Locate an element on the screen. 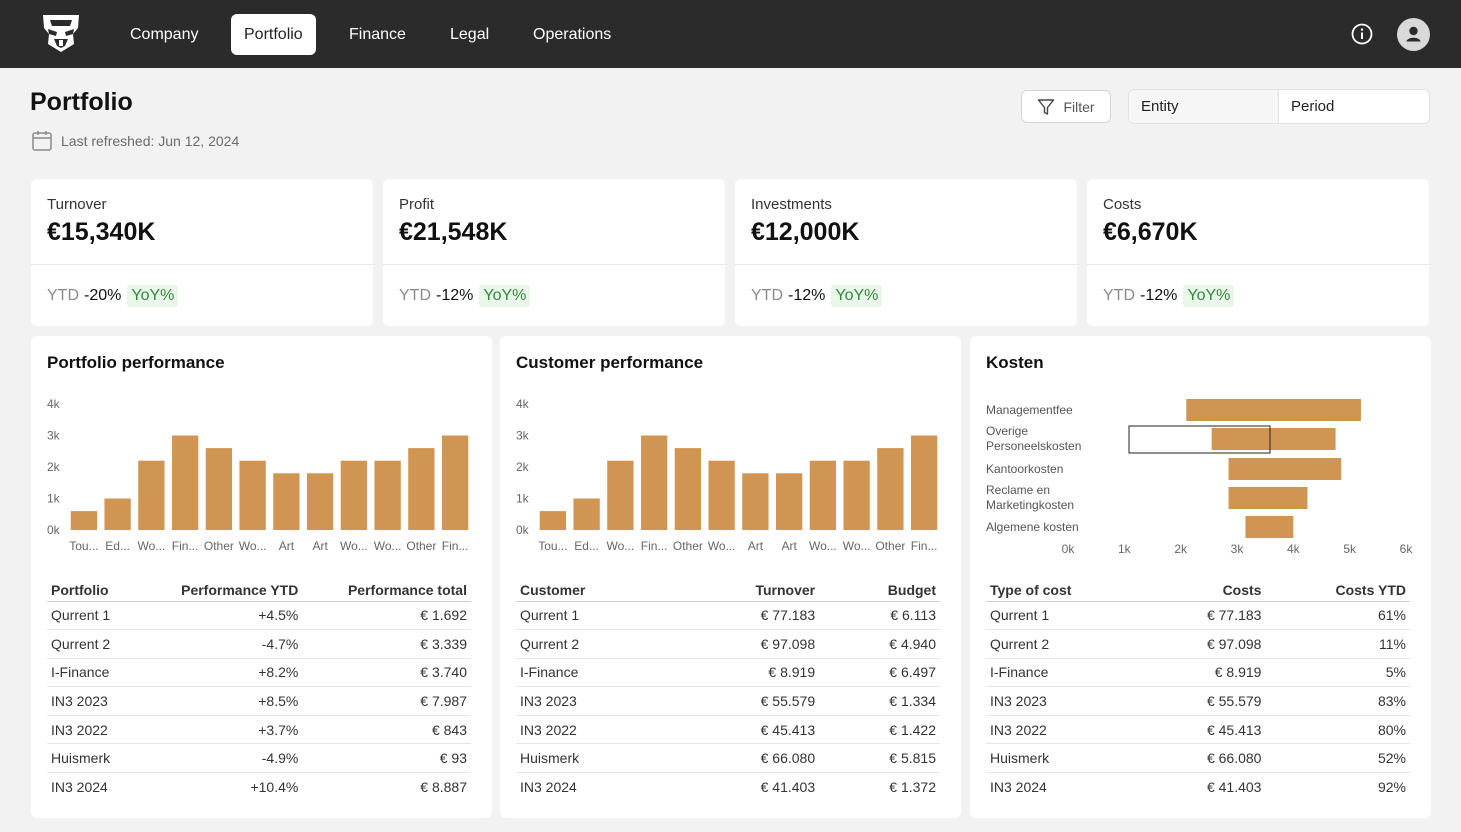 This screenshot has height=832, width=1461. column-header: Budget is located at coordinates (879, 590).